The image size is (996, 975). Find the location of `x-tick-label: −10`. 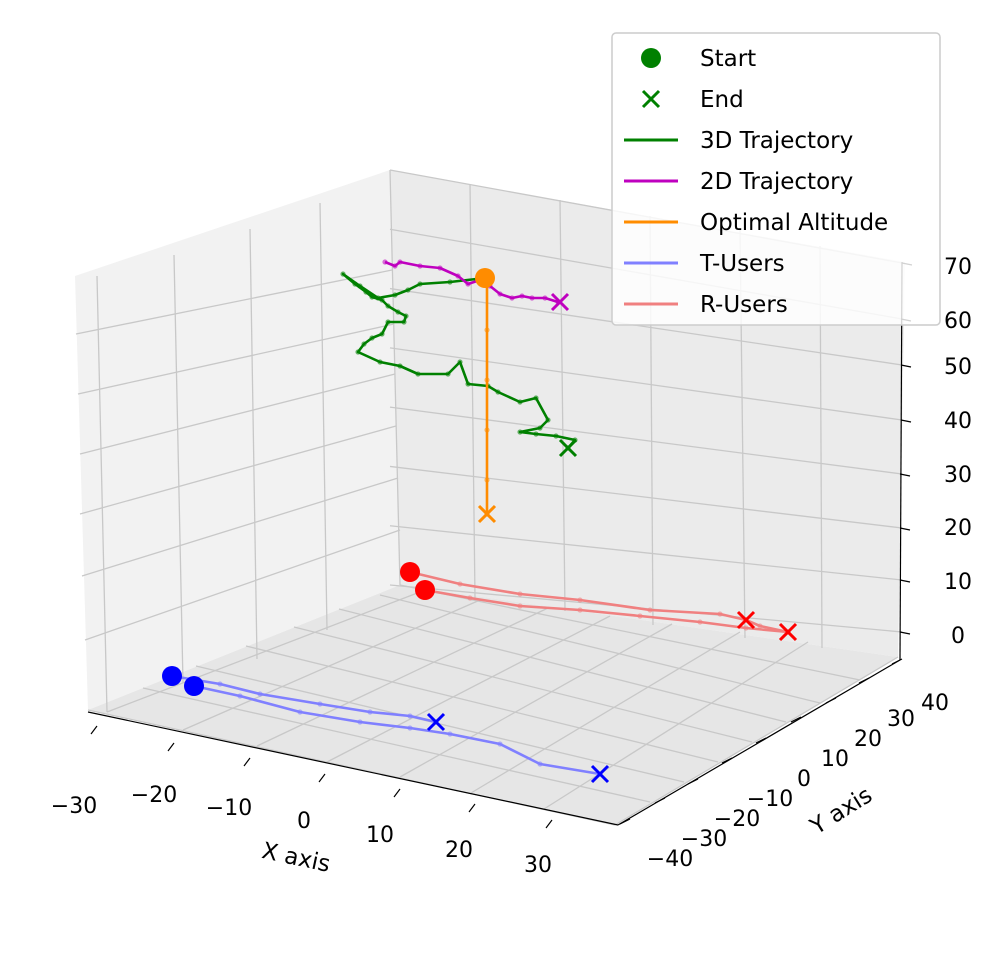

x-tick-label: −10 is located at coordinates (229, 808).